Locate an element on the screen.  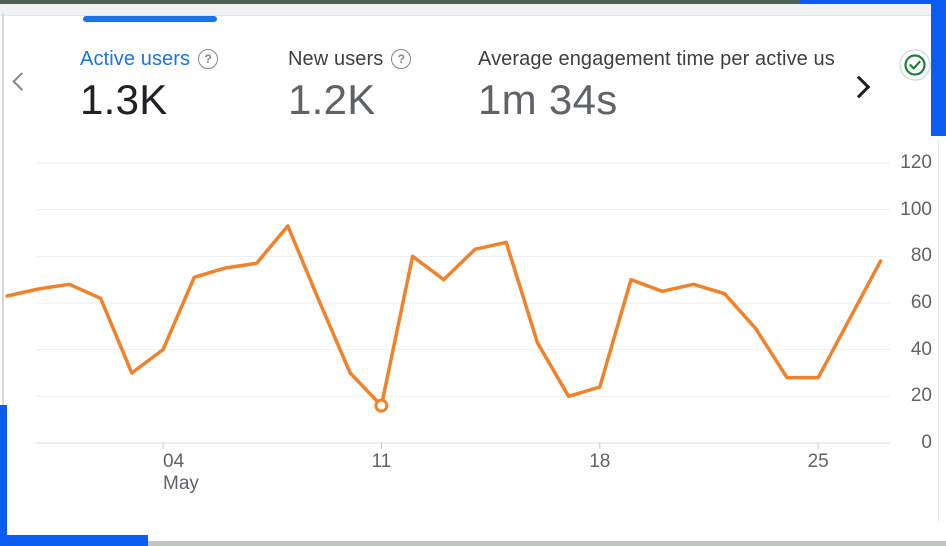
y-axis-label: 20 is located at coordinates (921, 396).